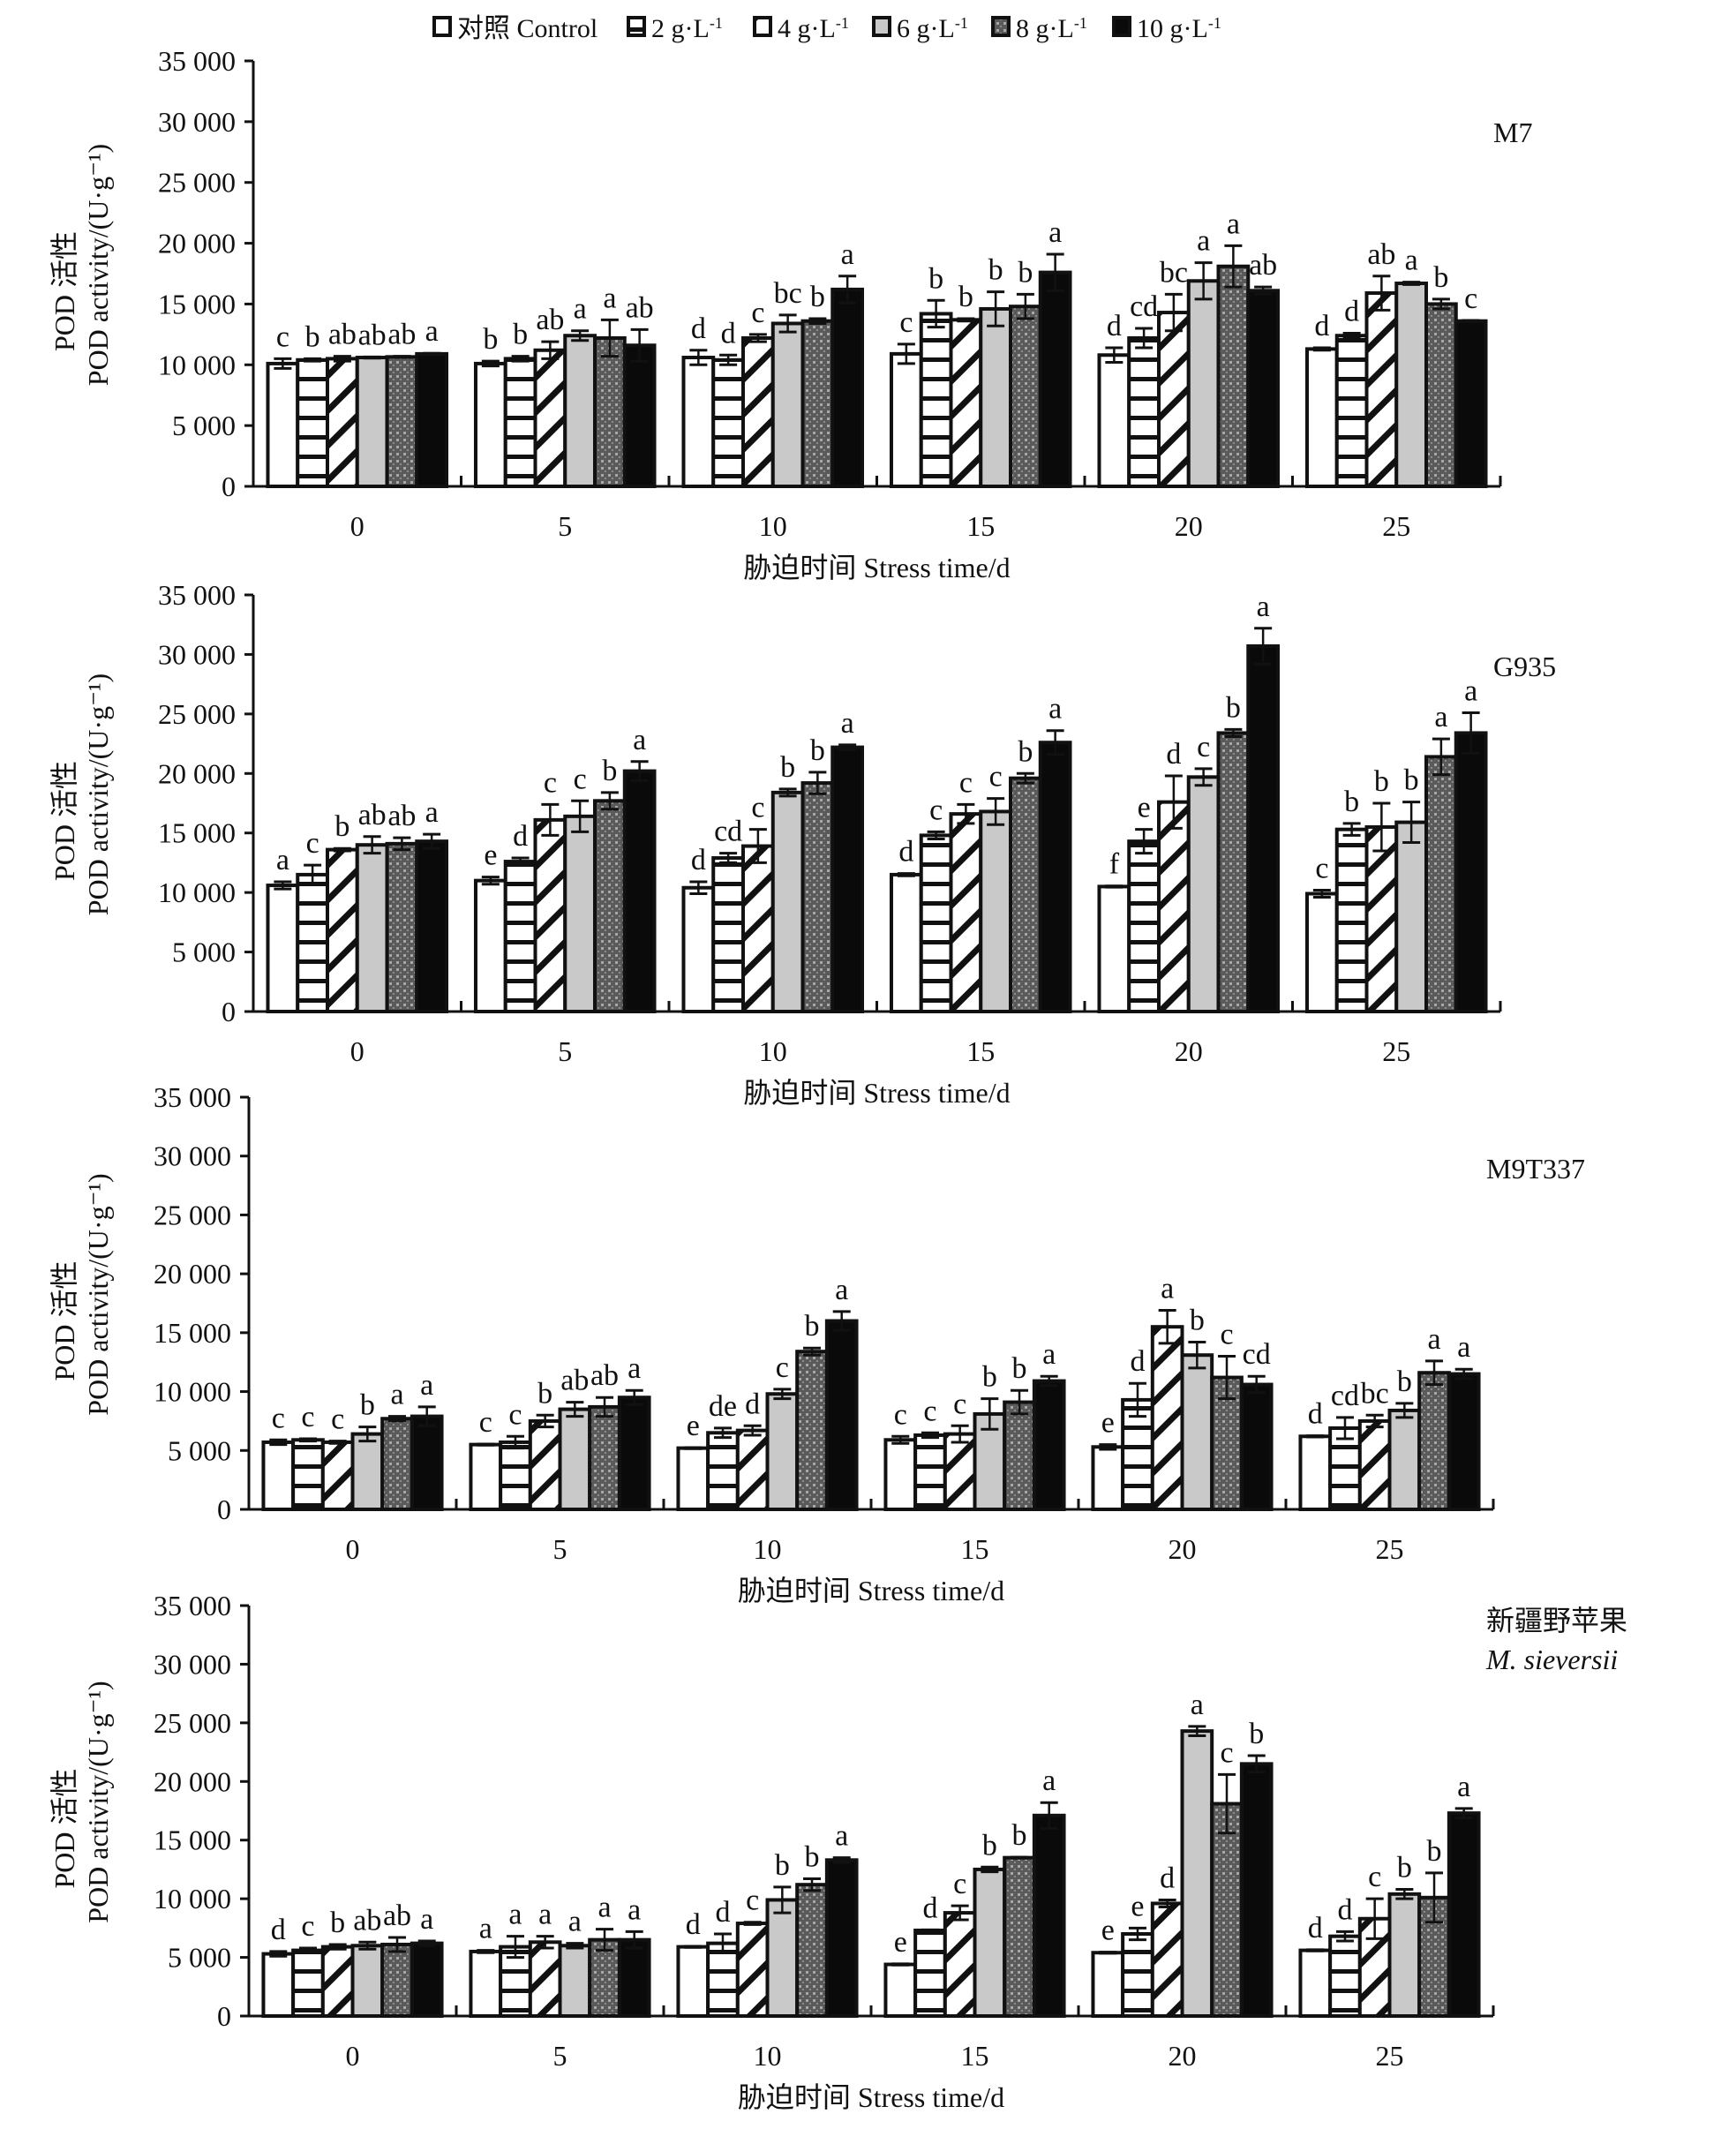 Image resolution: width=1736 pixels, height=2144 pixels. I want to click on panel-title: 新疆野苹果, so click(1557, 1620).